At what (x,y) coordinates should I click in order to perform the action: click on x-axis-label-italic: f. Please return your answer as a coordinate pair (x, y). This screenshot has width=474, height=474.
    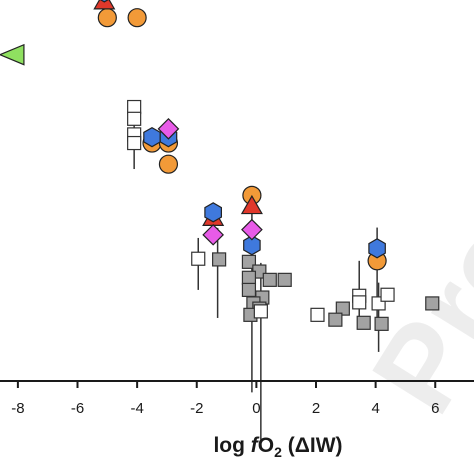
    Looking at the image, I should click on (255, 445).